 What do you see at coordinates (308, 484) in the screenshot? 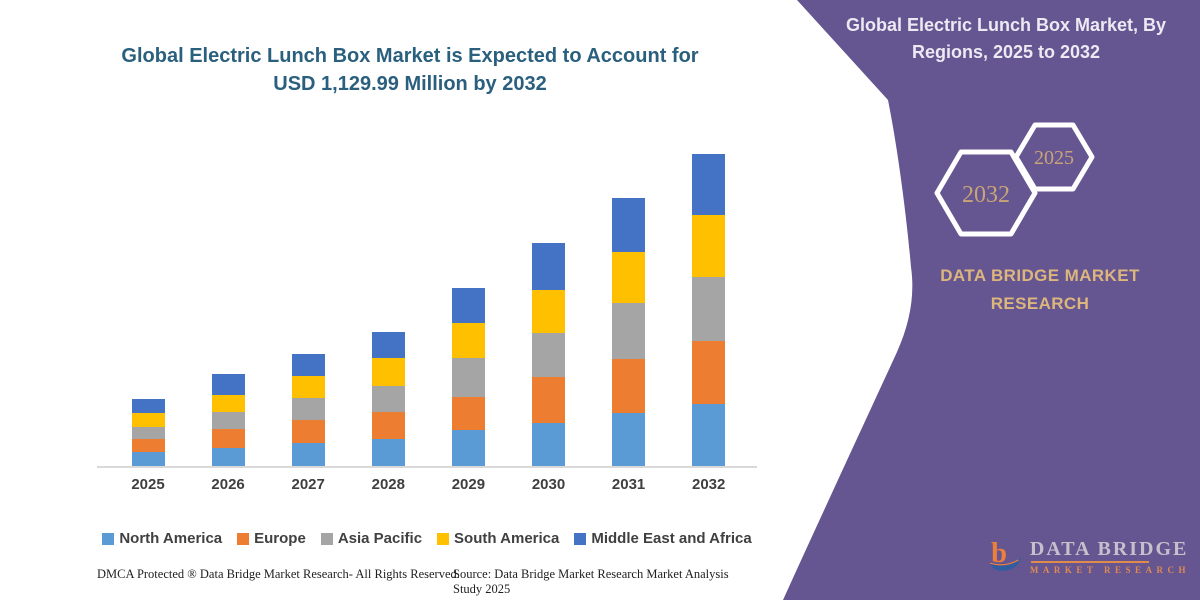
I see `x-label-2027: 2027` at bounding box center [308, 484].